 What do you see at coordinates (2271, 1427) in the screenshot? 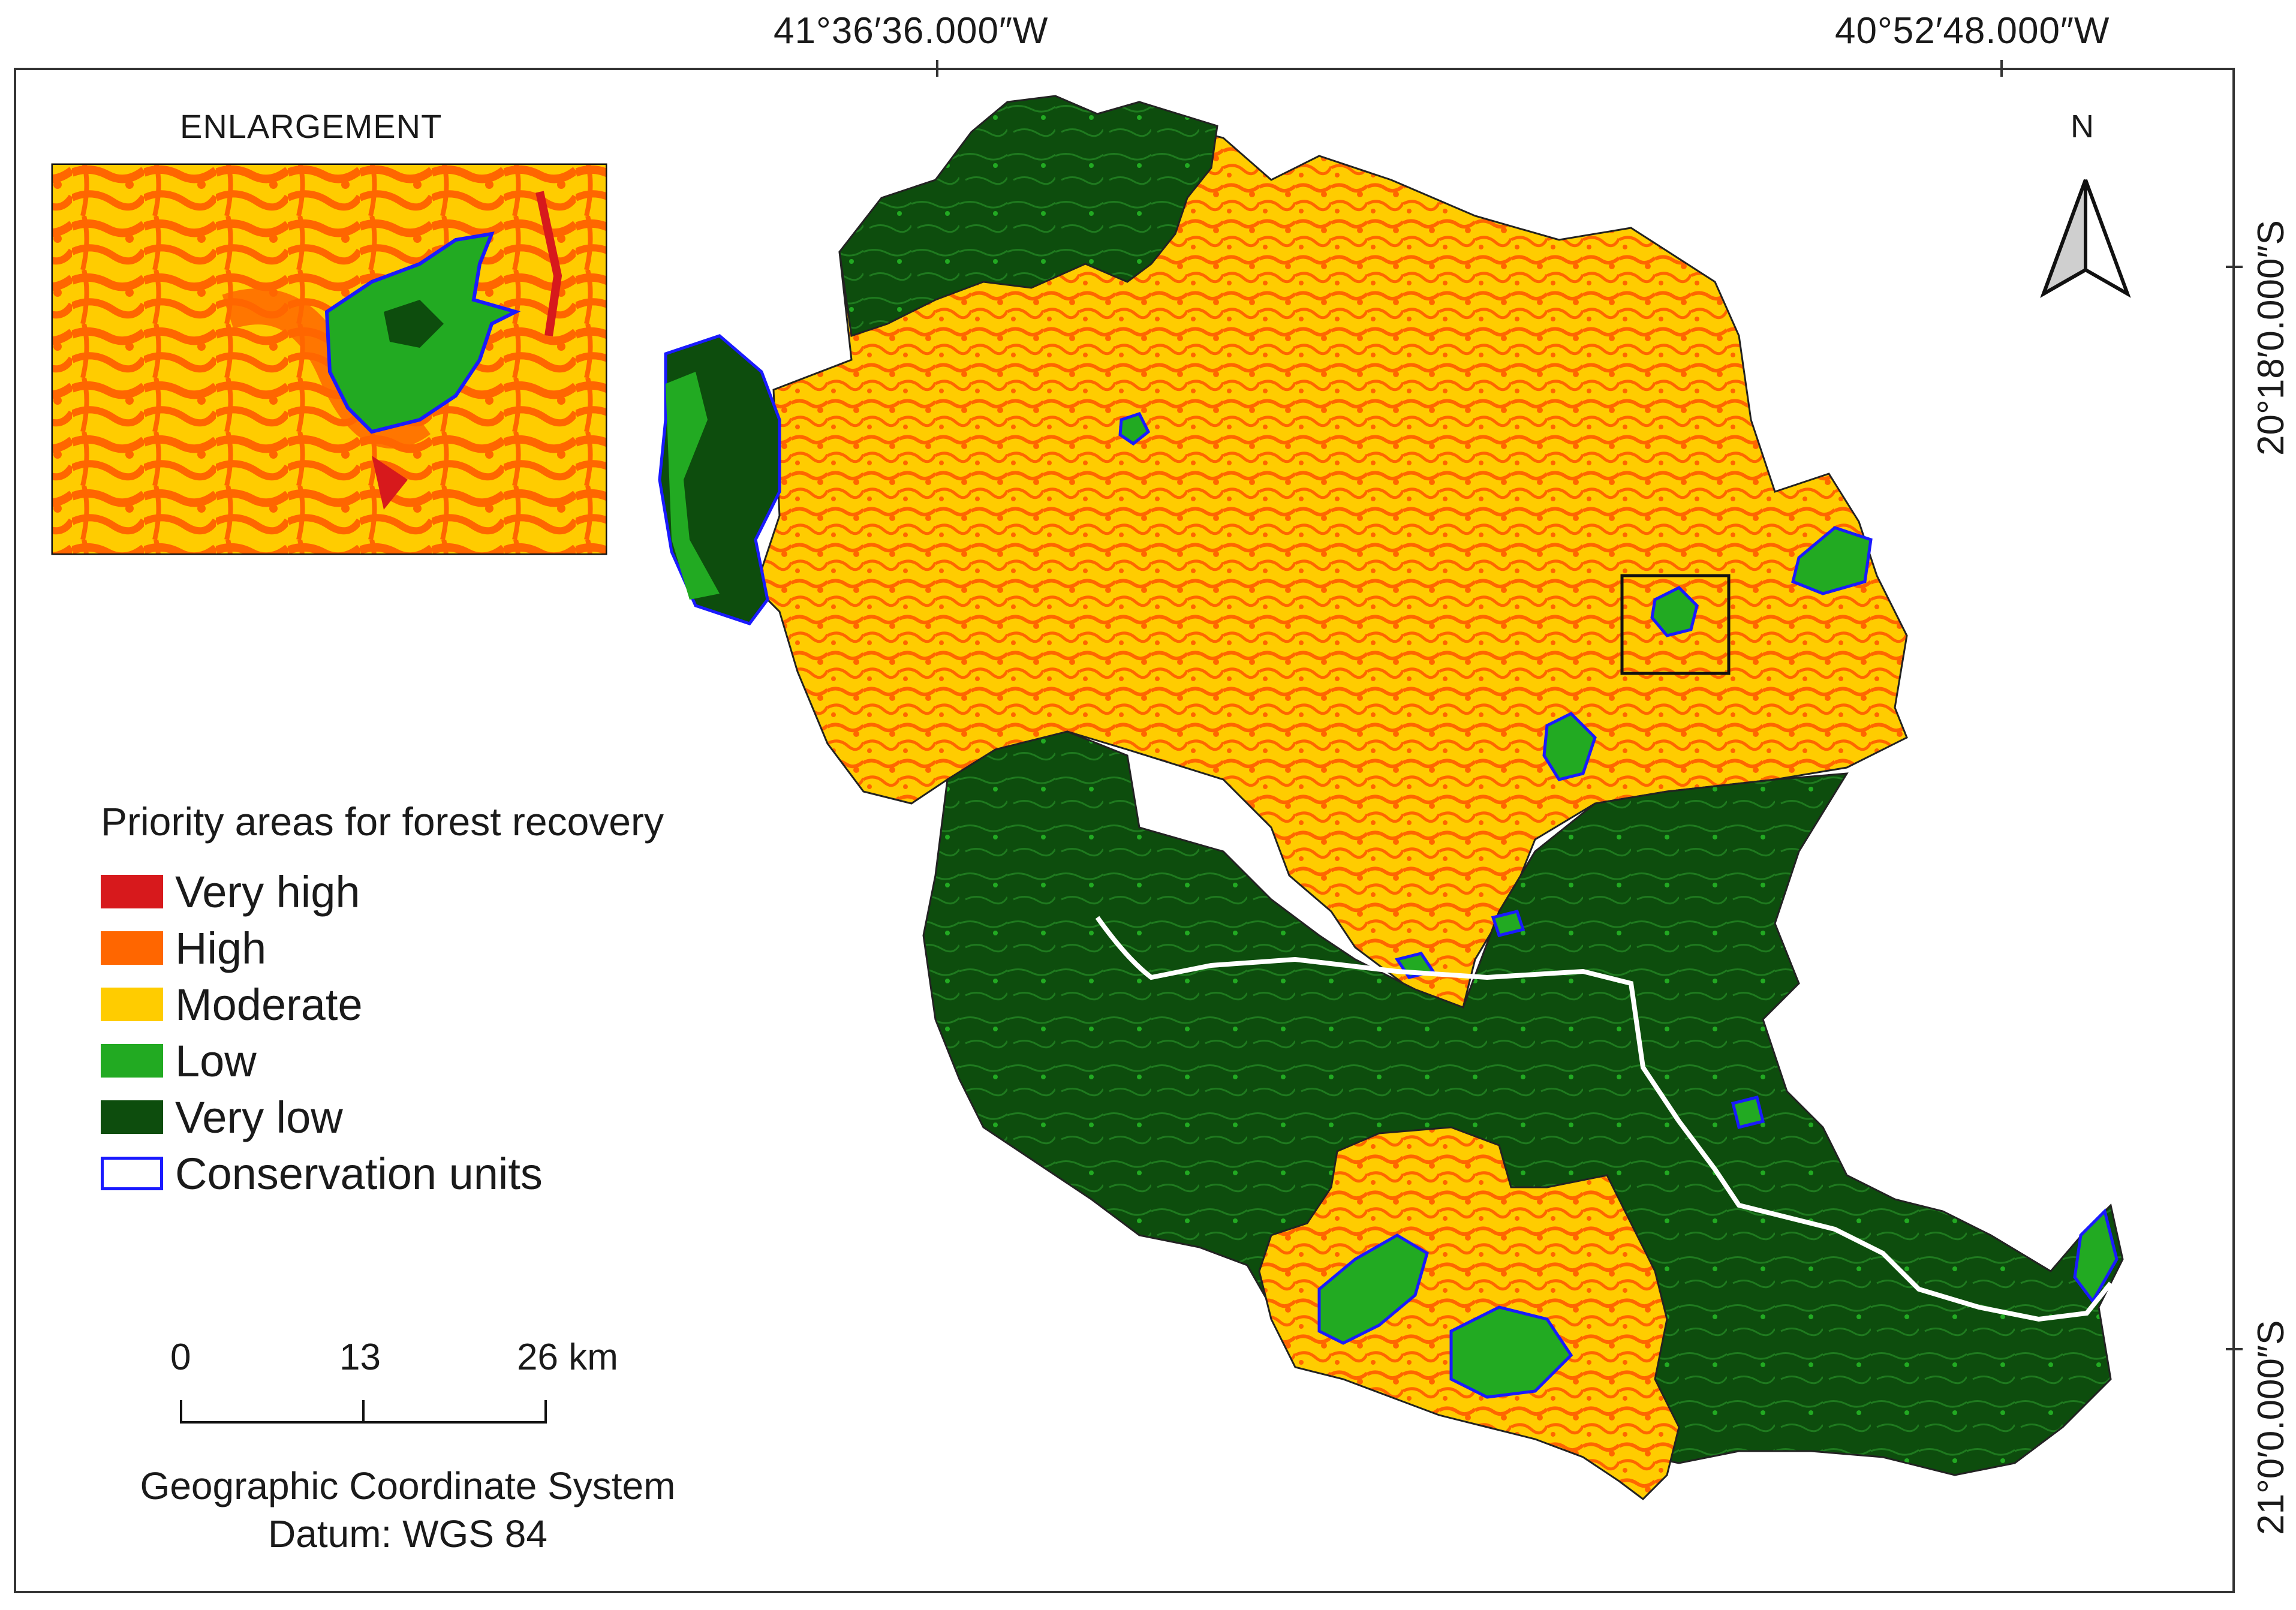
I see `coord-right-bottom: 21°0′0.000″S` at bounding box center [2271, 1427].